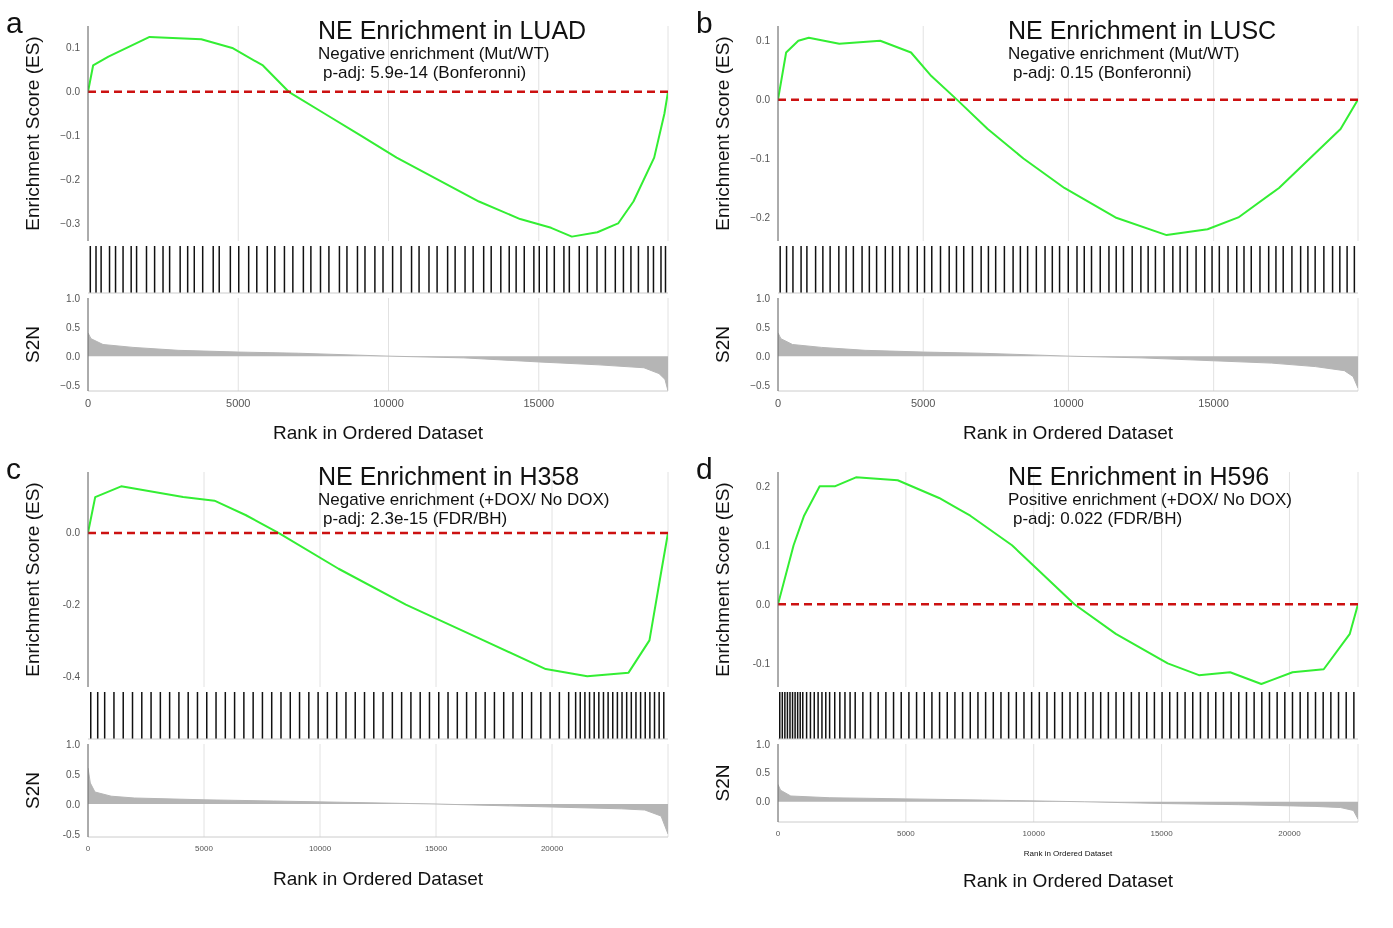  What do you see at coordinates (71, 605) in the screenshot?
I see `y-tick-label: -0.2` at bounding box center [71, 605].